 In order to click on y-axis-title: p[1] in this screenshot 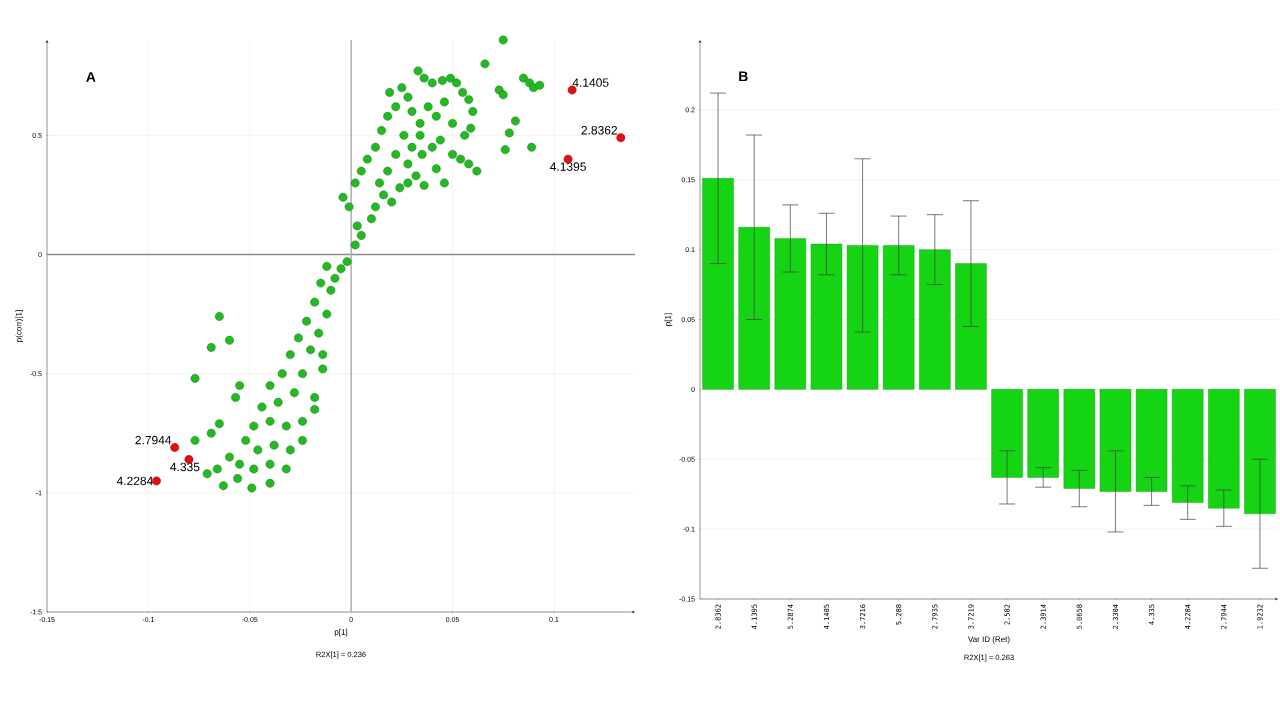, I will do `click(668, 319)`.